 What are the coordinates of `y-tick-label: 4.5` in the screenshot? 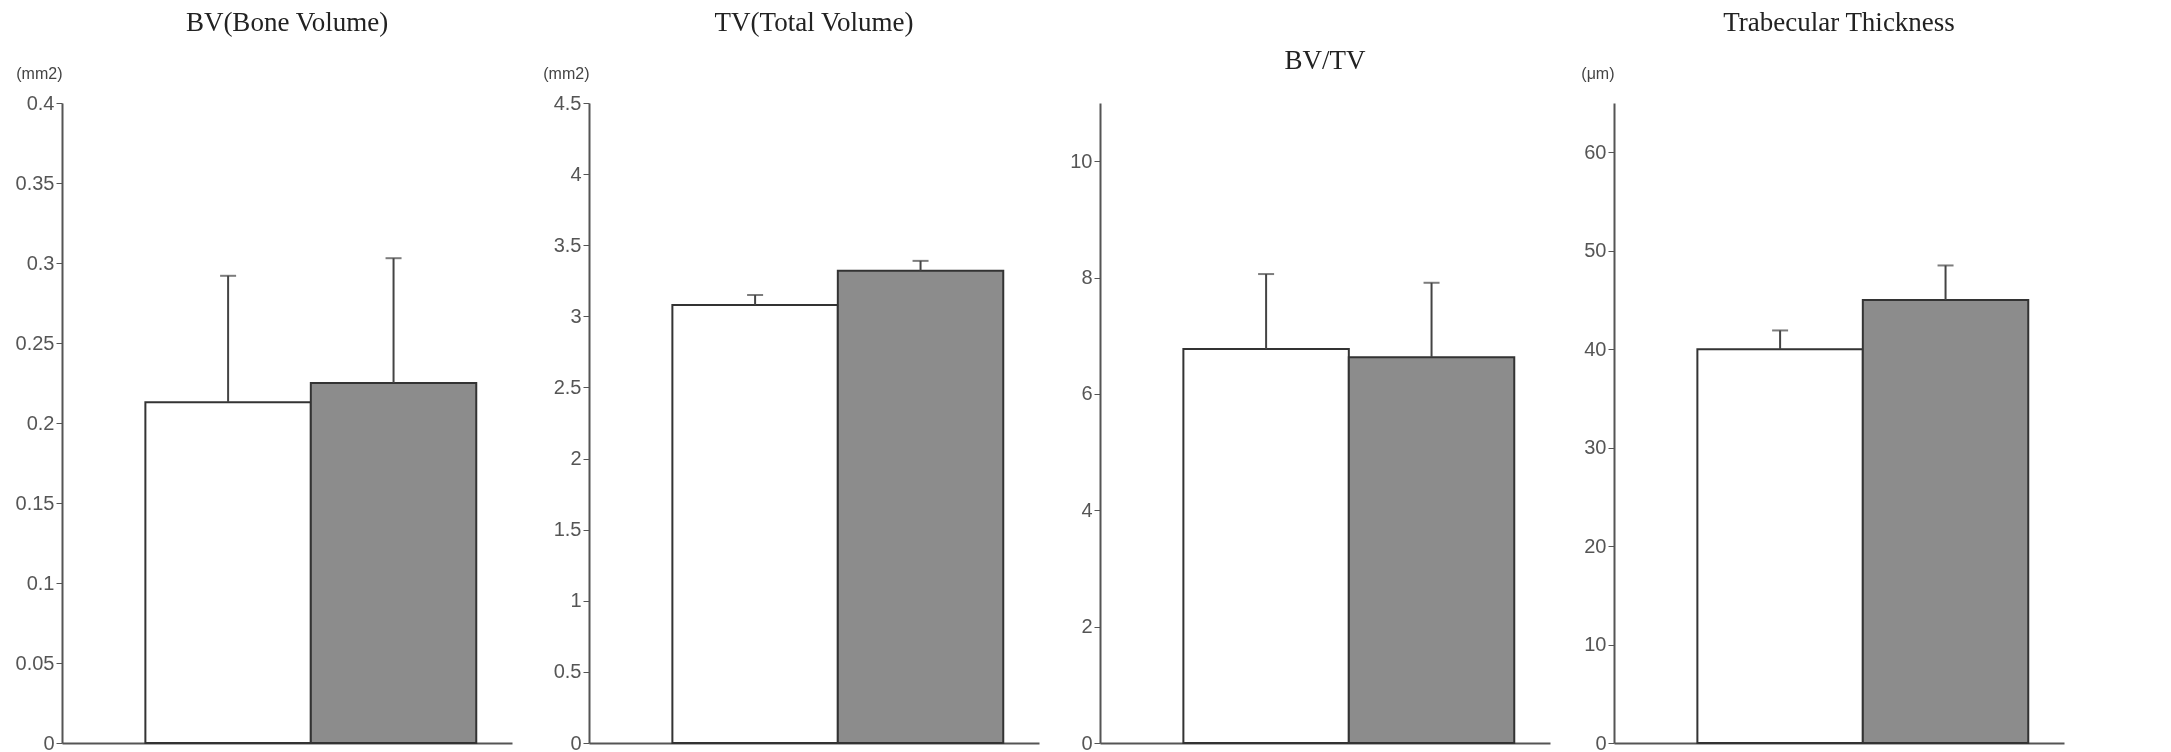 It's located at (567, 102).